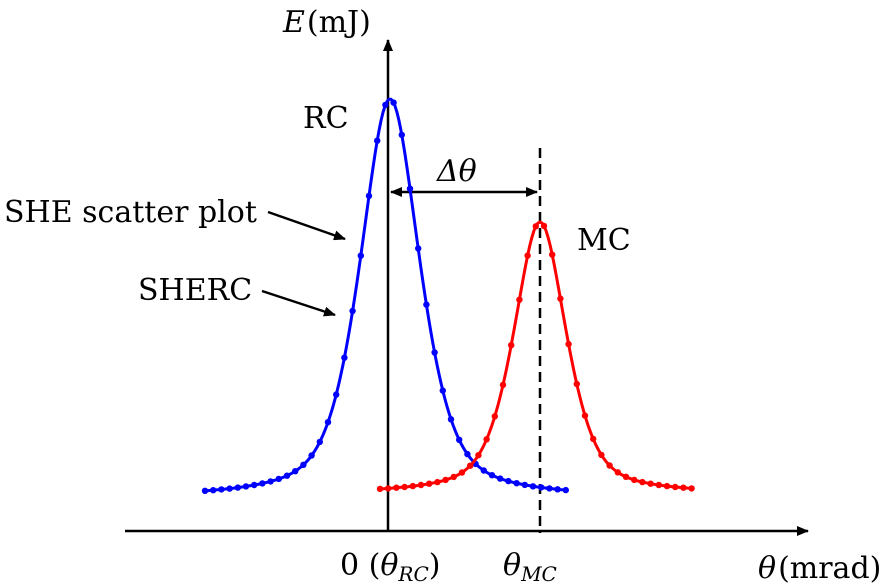 The image size is (896, 587). What do you see at coordinates (326, 118) in the screenshot?
I see `rc-curve-label: RC` at bounding box center [326, 118].